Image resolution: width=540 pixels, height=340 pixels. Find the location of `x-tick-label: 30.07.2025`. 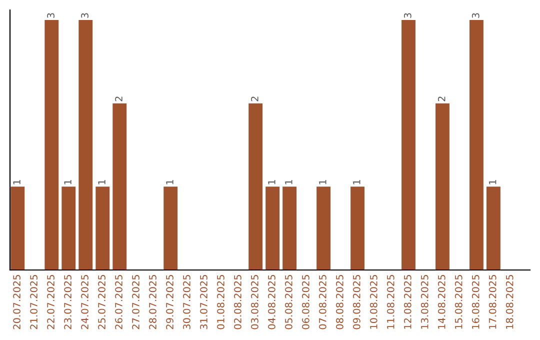

x-tick-label: 30.07.2025 is located at coordinates (186, 302).